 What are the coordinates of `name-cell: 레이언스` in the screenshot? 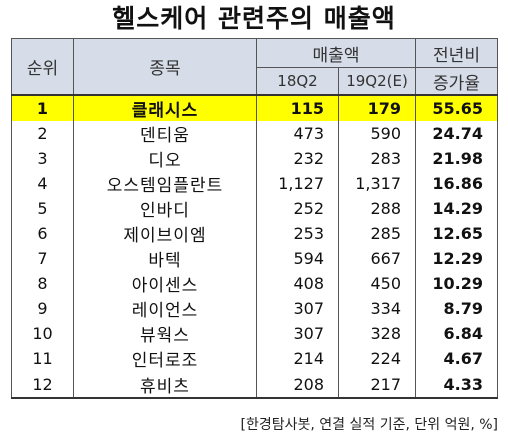 It's located at (165, 308).